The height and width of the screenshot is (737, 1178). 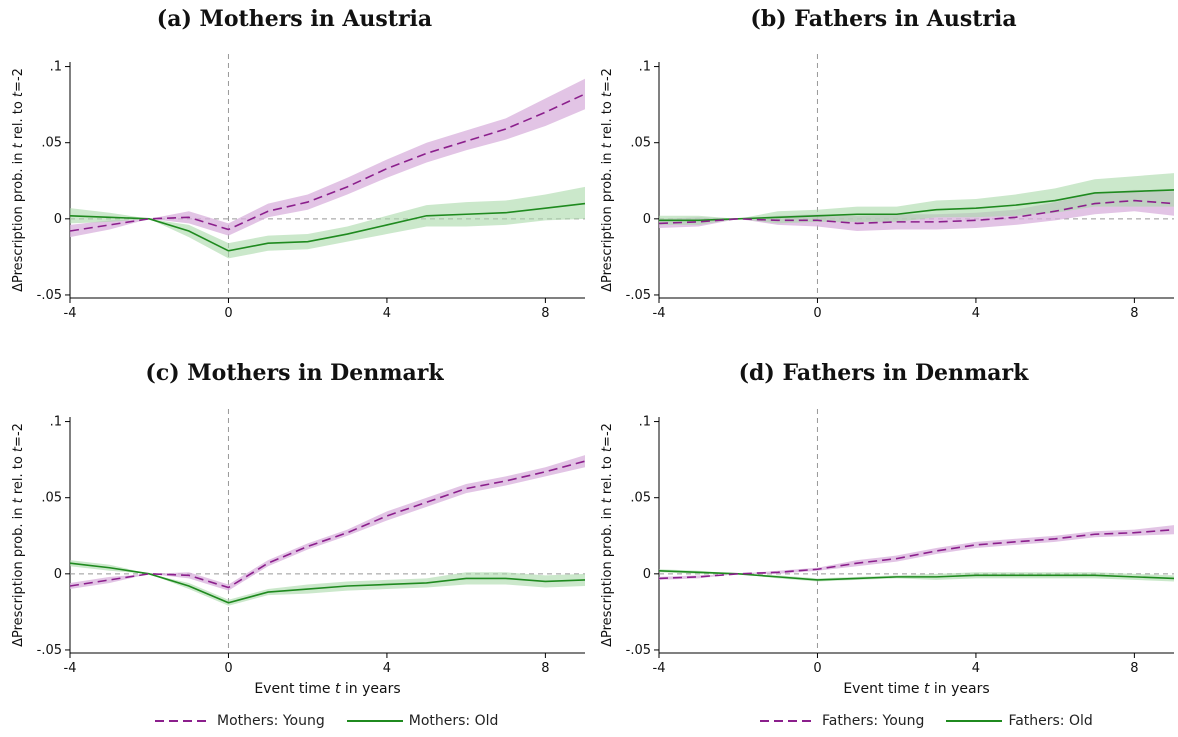 I want to click on legend-label: Fathers: Young, so click(x=873, y=721).